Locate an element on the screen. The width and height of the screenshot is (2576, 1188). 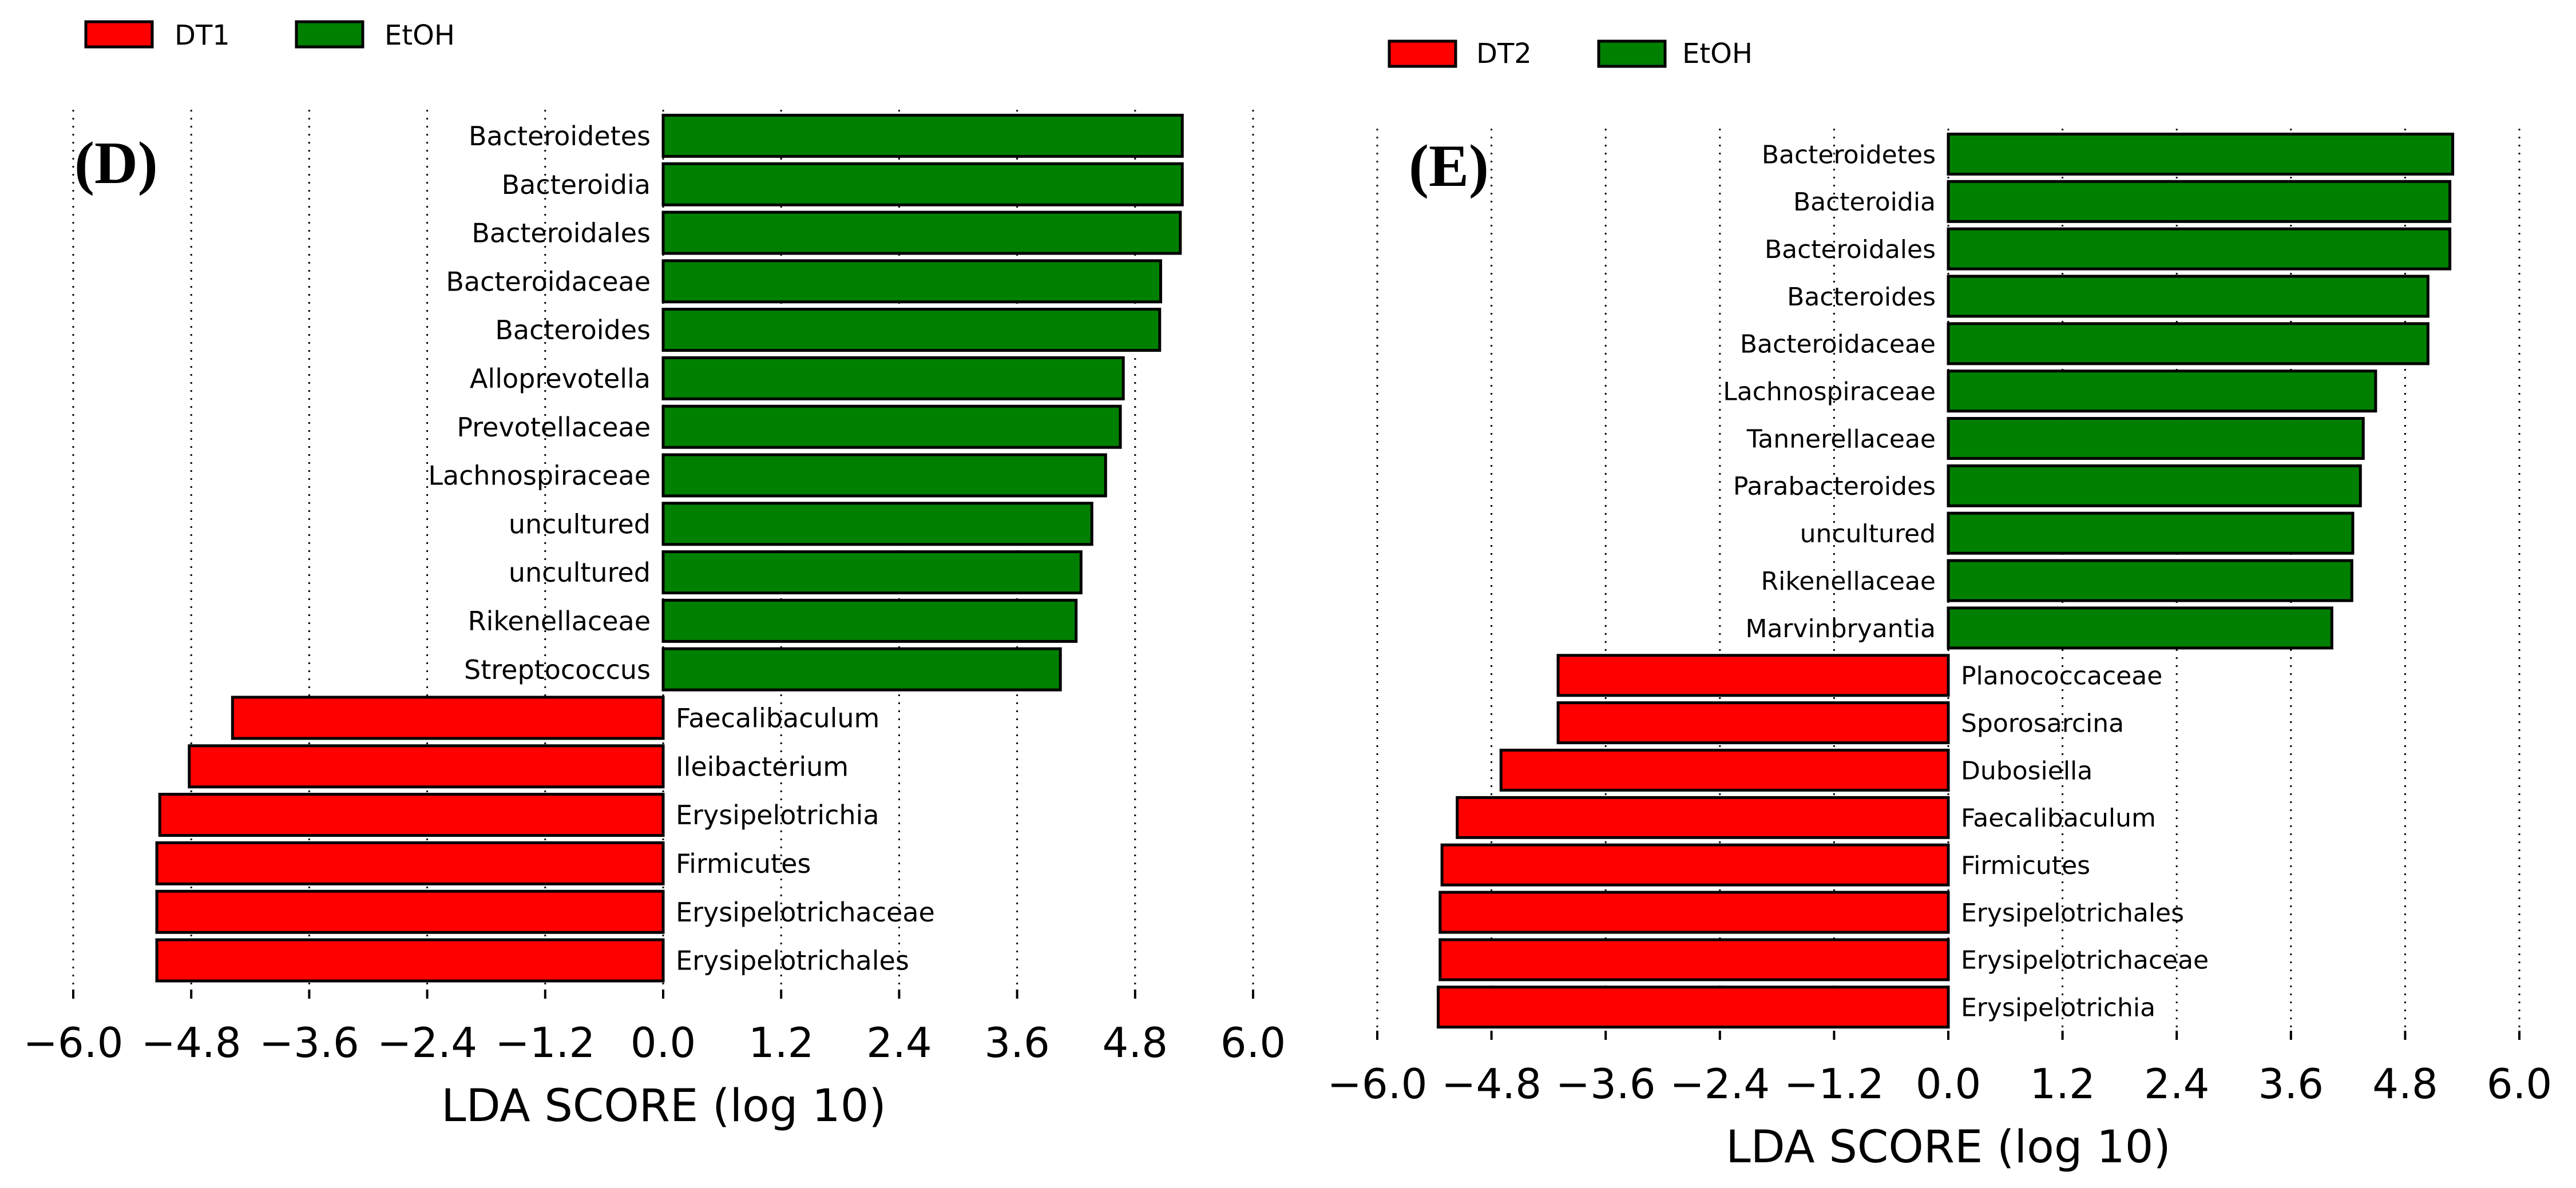
bar-marvinbryantia is located at coordinates (2140, 628).